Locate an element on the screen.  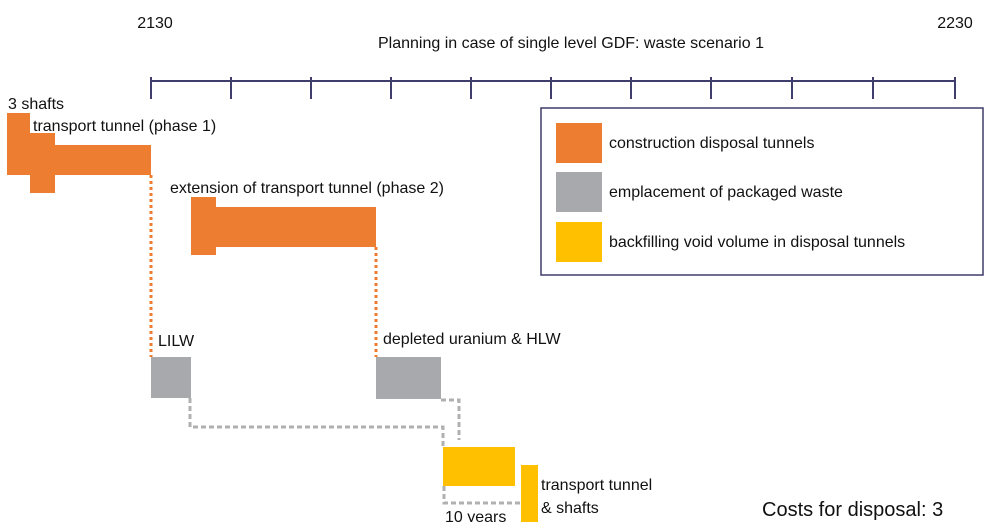
label: 3 shafts is located at coordinates (36, 104).